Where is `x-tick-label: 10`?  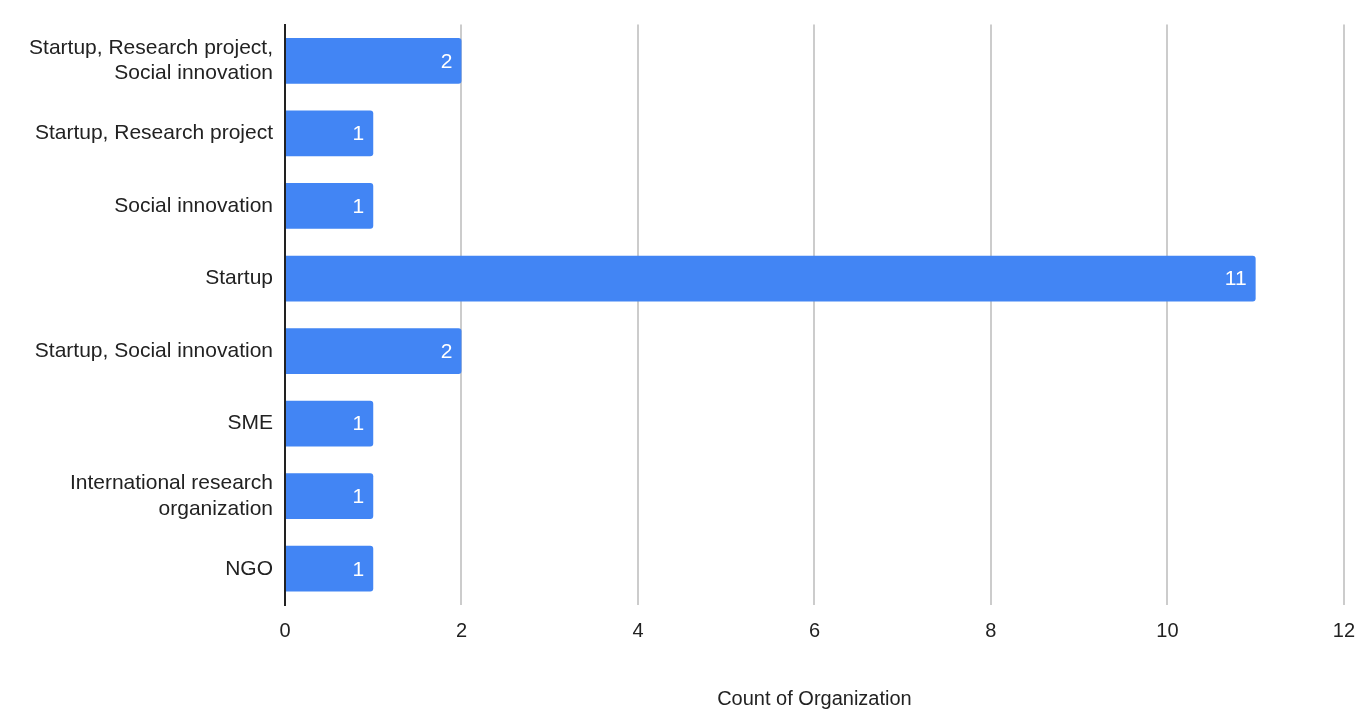 x-tick-label: 10 is located at coordinates (1167, 629).